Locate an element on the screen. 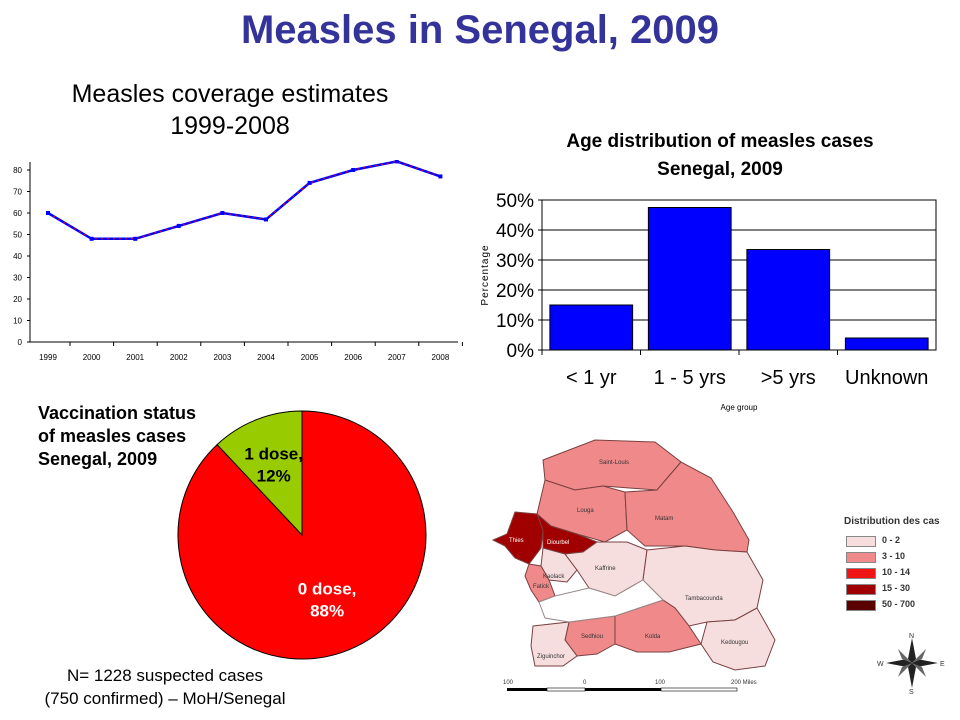  x-tick-label: 1 - 5 yrs is located at coordinates (690, 378).